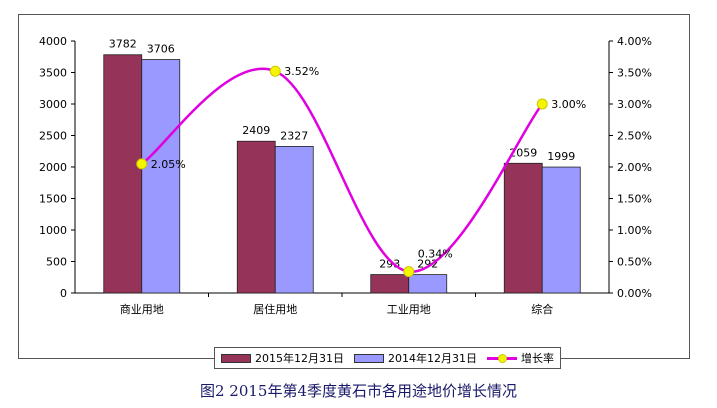  What do you see at coordinates (358, 391) in the screenshot?
I see `figure-caption: 图2 2015年第4季度黄石市各用途地价增长情况` at bounding box center [358, 391].